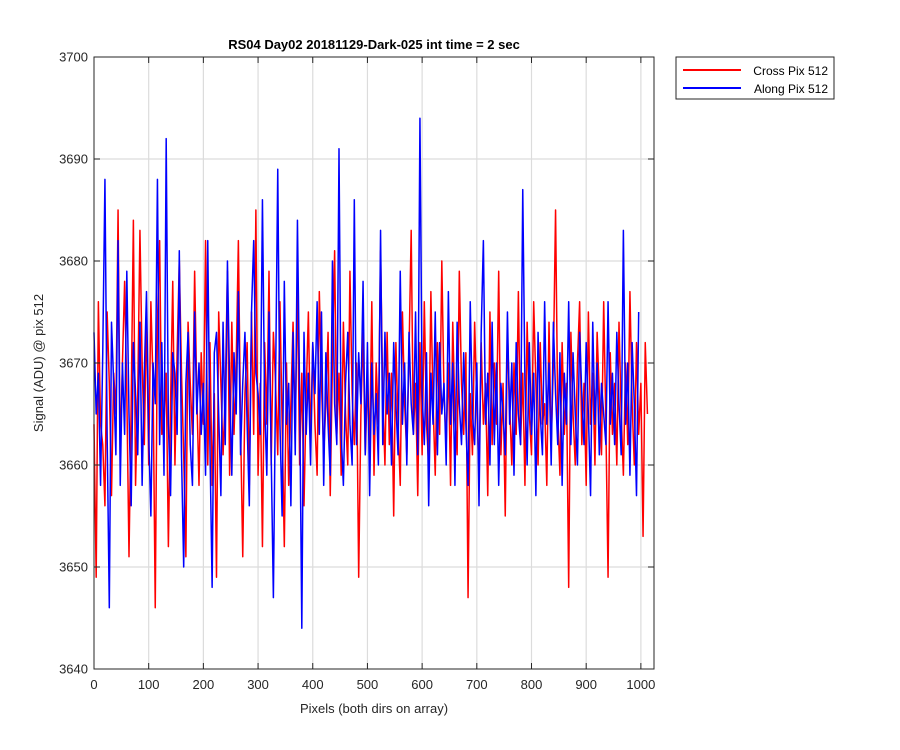 The width and height of the screenshot is (900, 750). I want to click on y-tick-label: 3660, so click(73, 465).